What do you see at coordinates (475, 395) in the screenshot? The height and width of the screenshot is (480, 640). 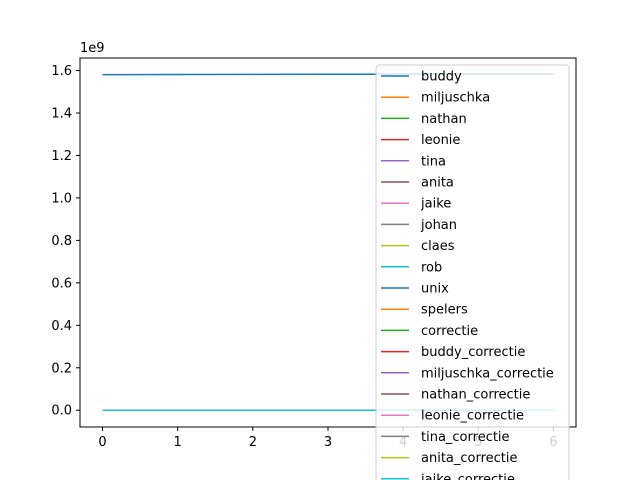 I see `legend-label-nathan_correctie: nathan_correctie` at bounding box center [475, 395].